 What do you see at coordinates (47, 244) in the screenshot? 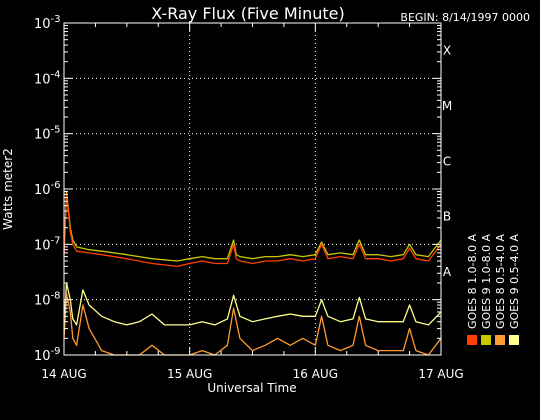
I see `y-tick-label: 10⁻⁷` at bounding box center [47, 244].